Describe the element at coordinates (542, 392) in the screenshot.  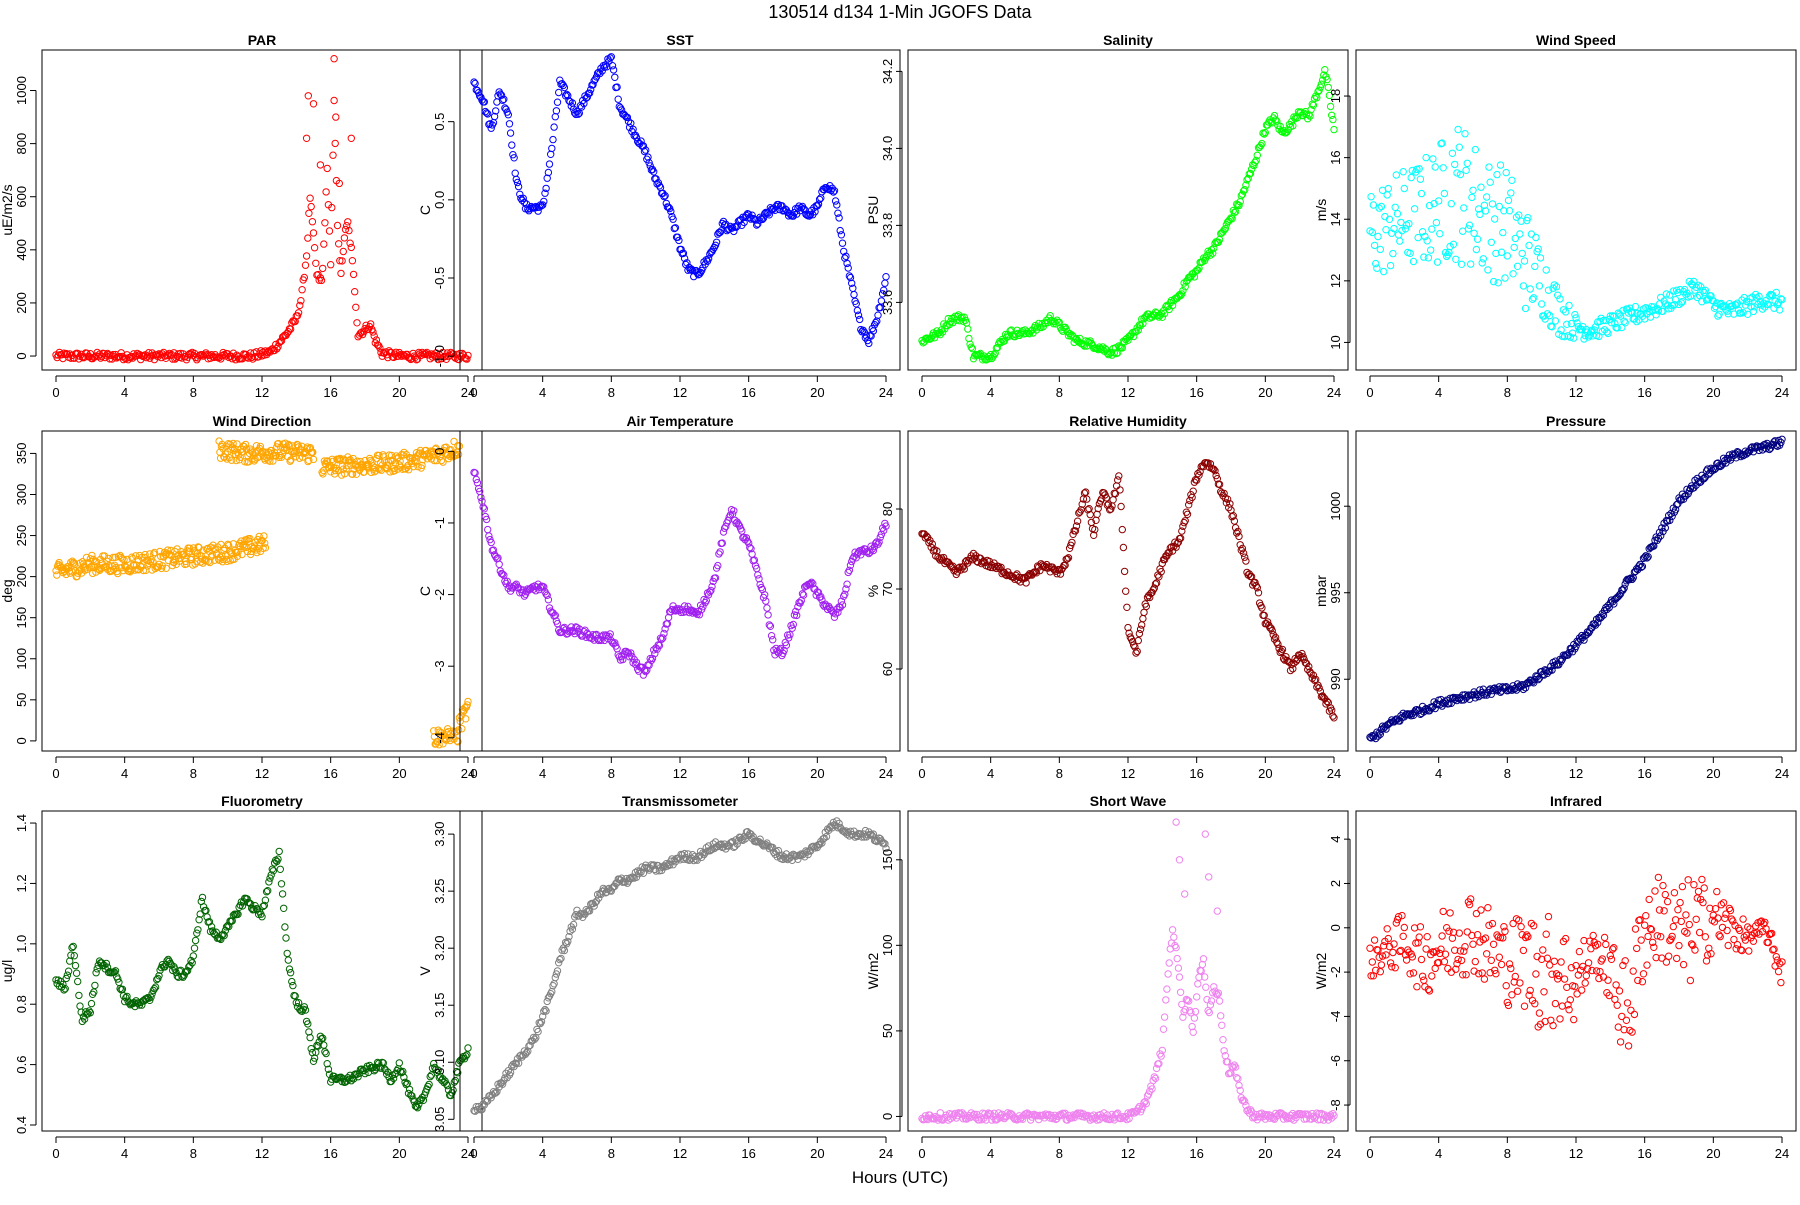
I see `x-tick-label: 4` at that location.